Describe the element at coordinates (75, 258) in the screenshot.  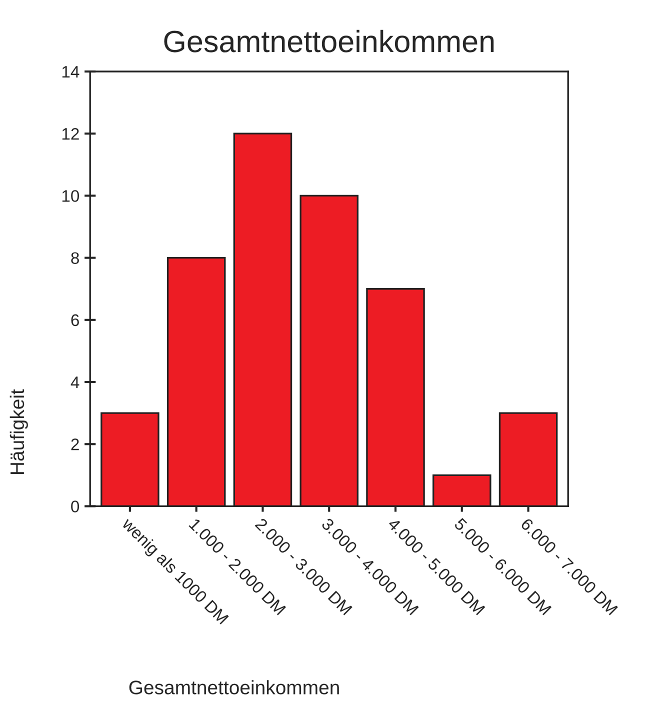
I see `y-tick-label: 8` at that location.